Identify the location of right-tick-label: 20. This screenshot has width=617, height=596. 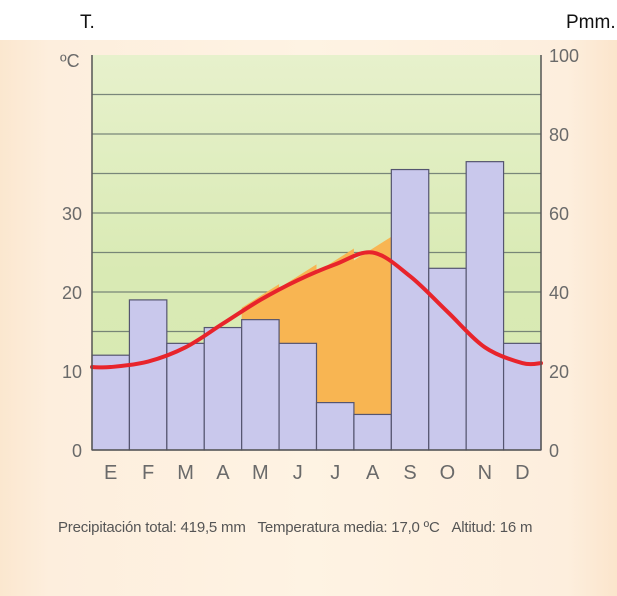
(559, 372).